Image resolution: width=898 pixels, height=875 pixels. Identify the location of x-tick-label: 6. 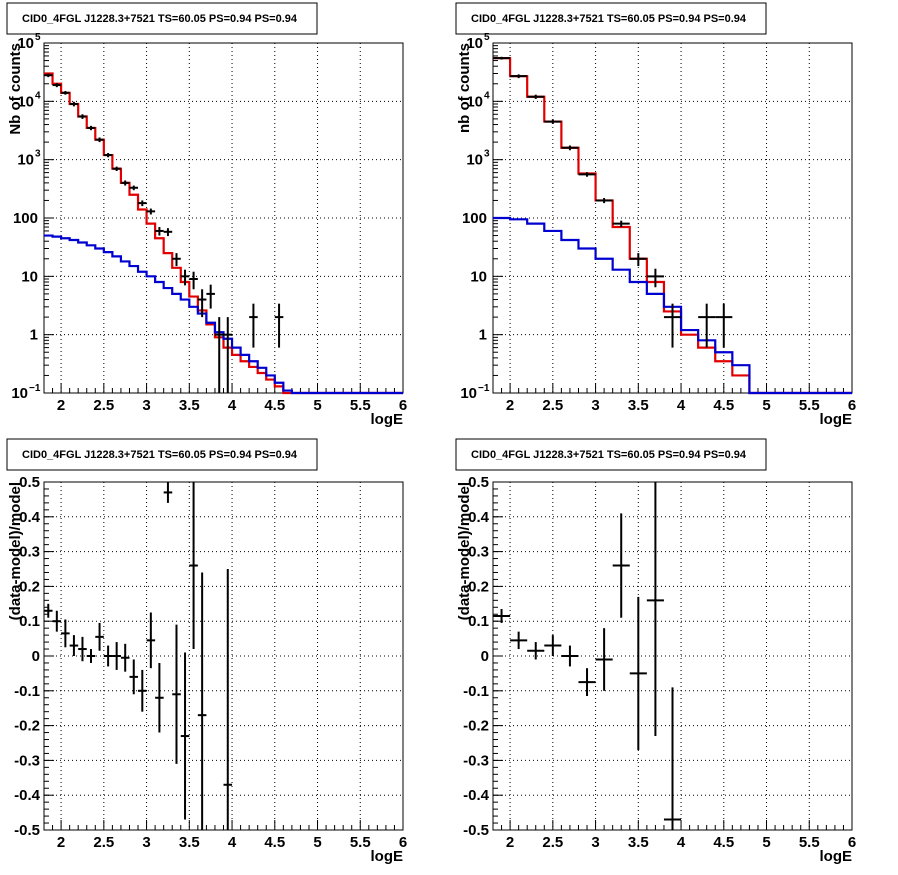
(852, 842).